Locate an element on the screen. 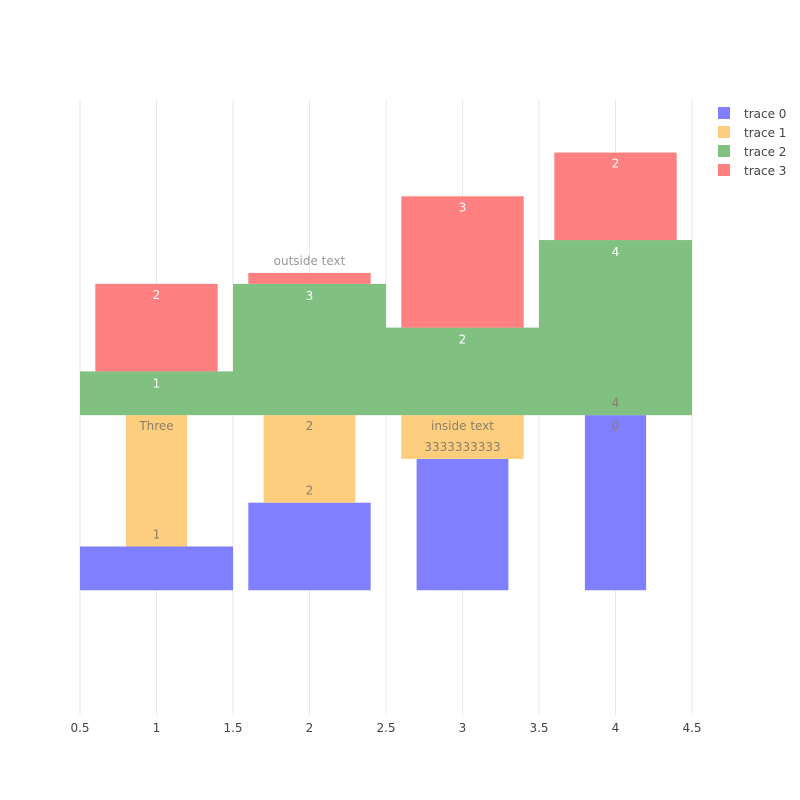  bar-label: outside text is located at coordinates (310, 261).